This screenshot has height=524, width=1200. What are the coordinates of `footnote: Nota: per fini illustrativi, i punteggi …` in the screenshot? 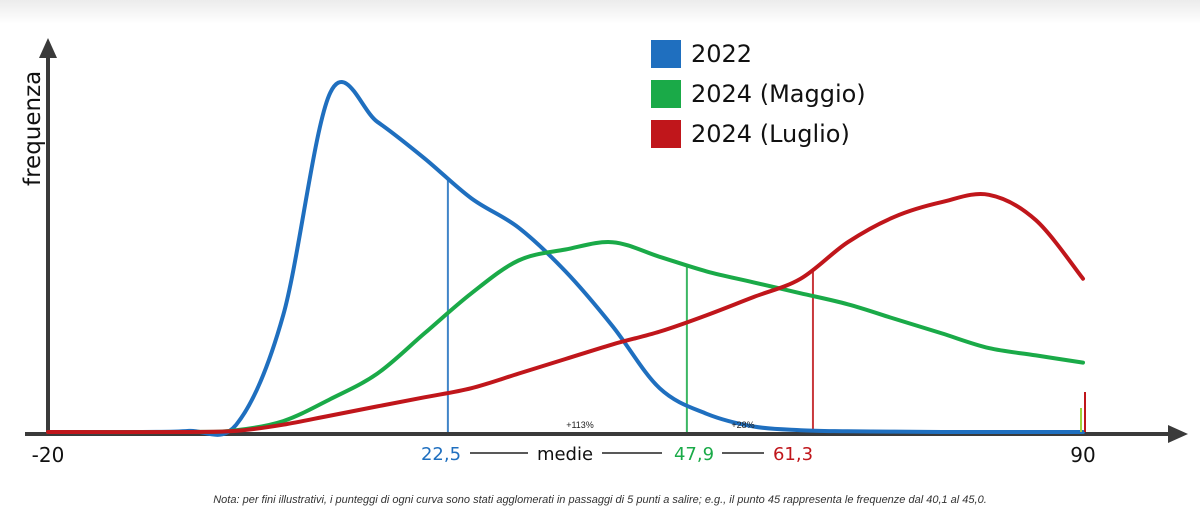 It's located at (600, 500).